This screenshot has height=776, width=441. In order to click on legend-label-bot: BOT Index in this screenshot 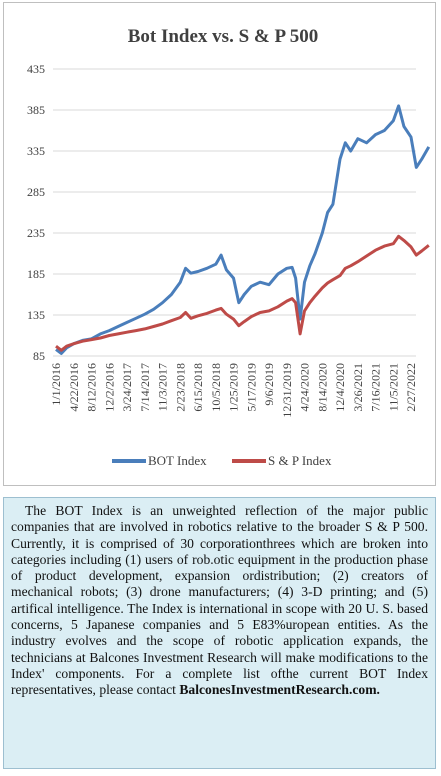, I will do `click(177, 460)`.